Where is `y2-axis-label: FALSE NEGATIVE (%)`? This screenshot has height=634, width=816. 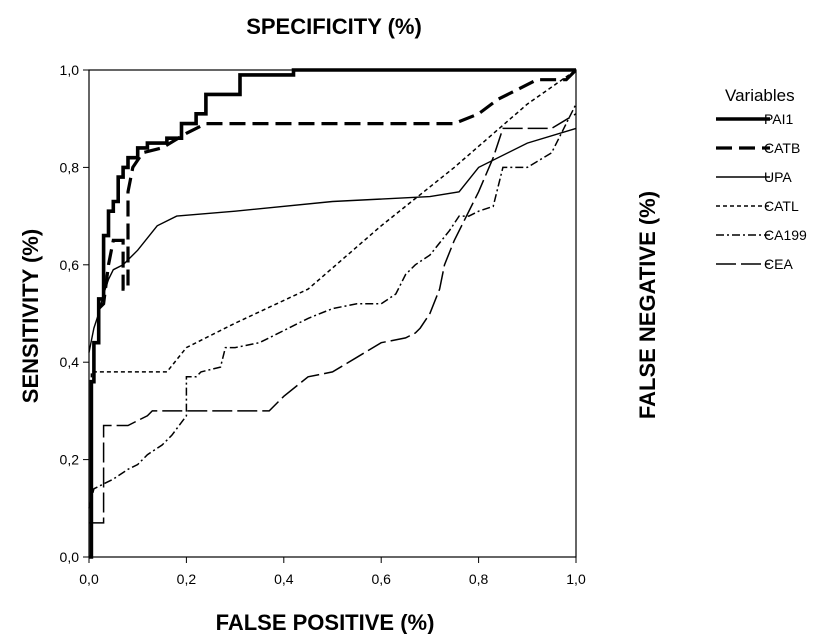
y2-axis-label: FALSE NEGATIVE (%) is located at coordinates (647, 305).